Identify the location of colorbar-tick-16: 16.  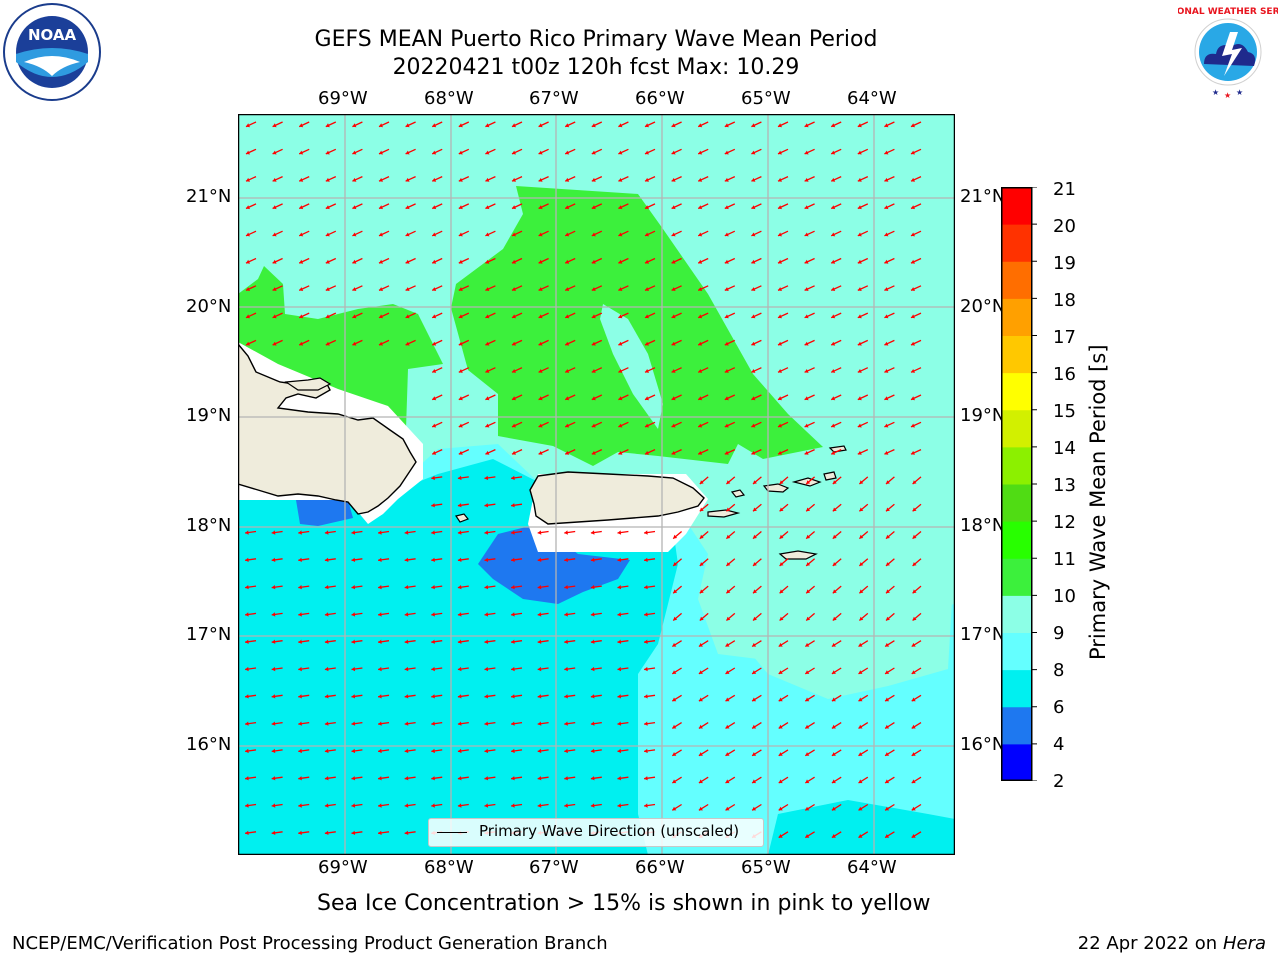
(1064, 374).